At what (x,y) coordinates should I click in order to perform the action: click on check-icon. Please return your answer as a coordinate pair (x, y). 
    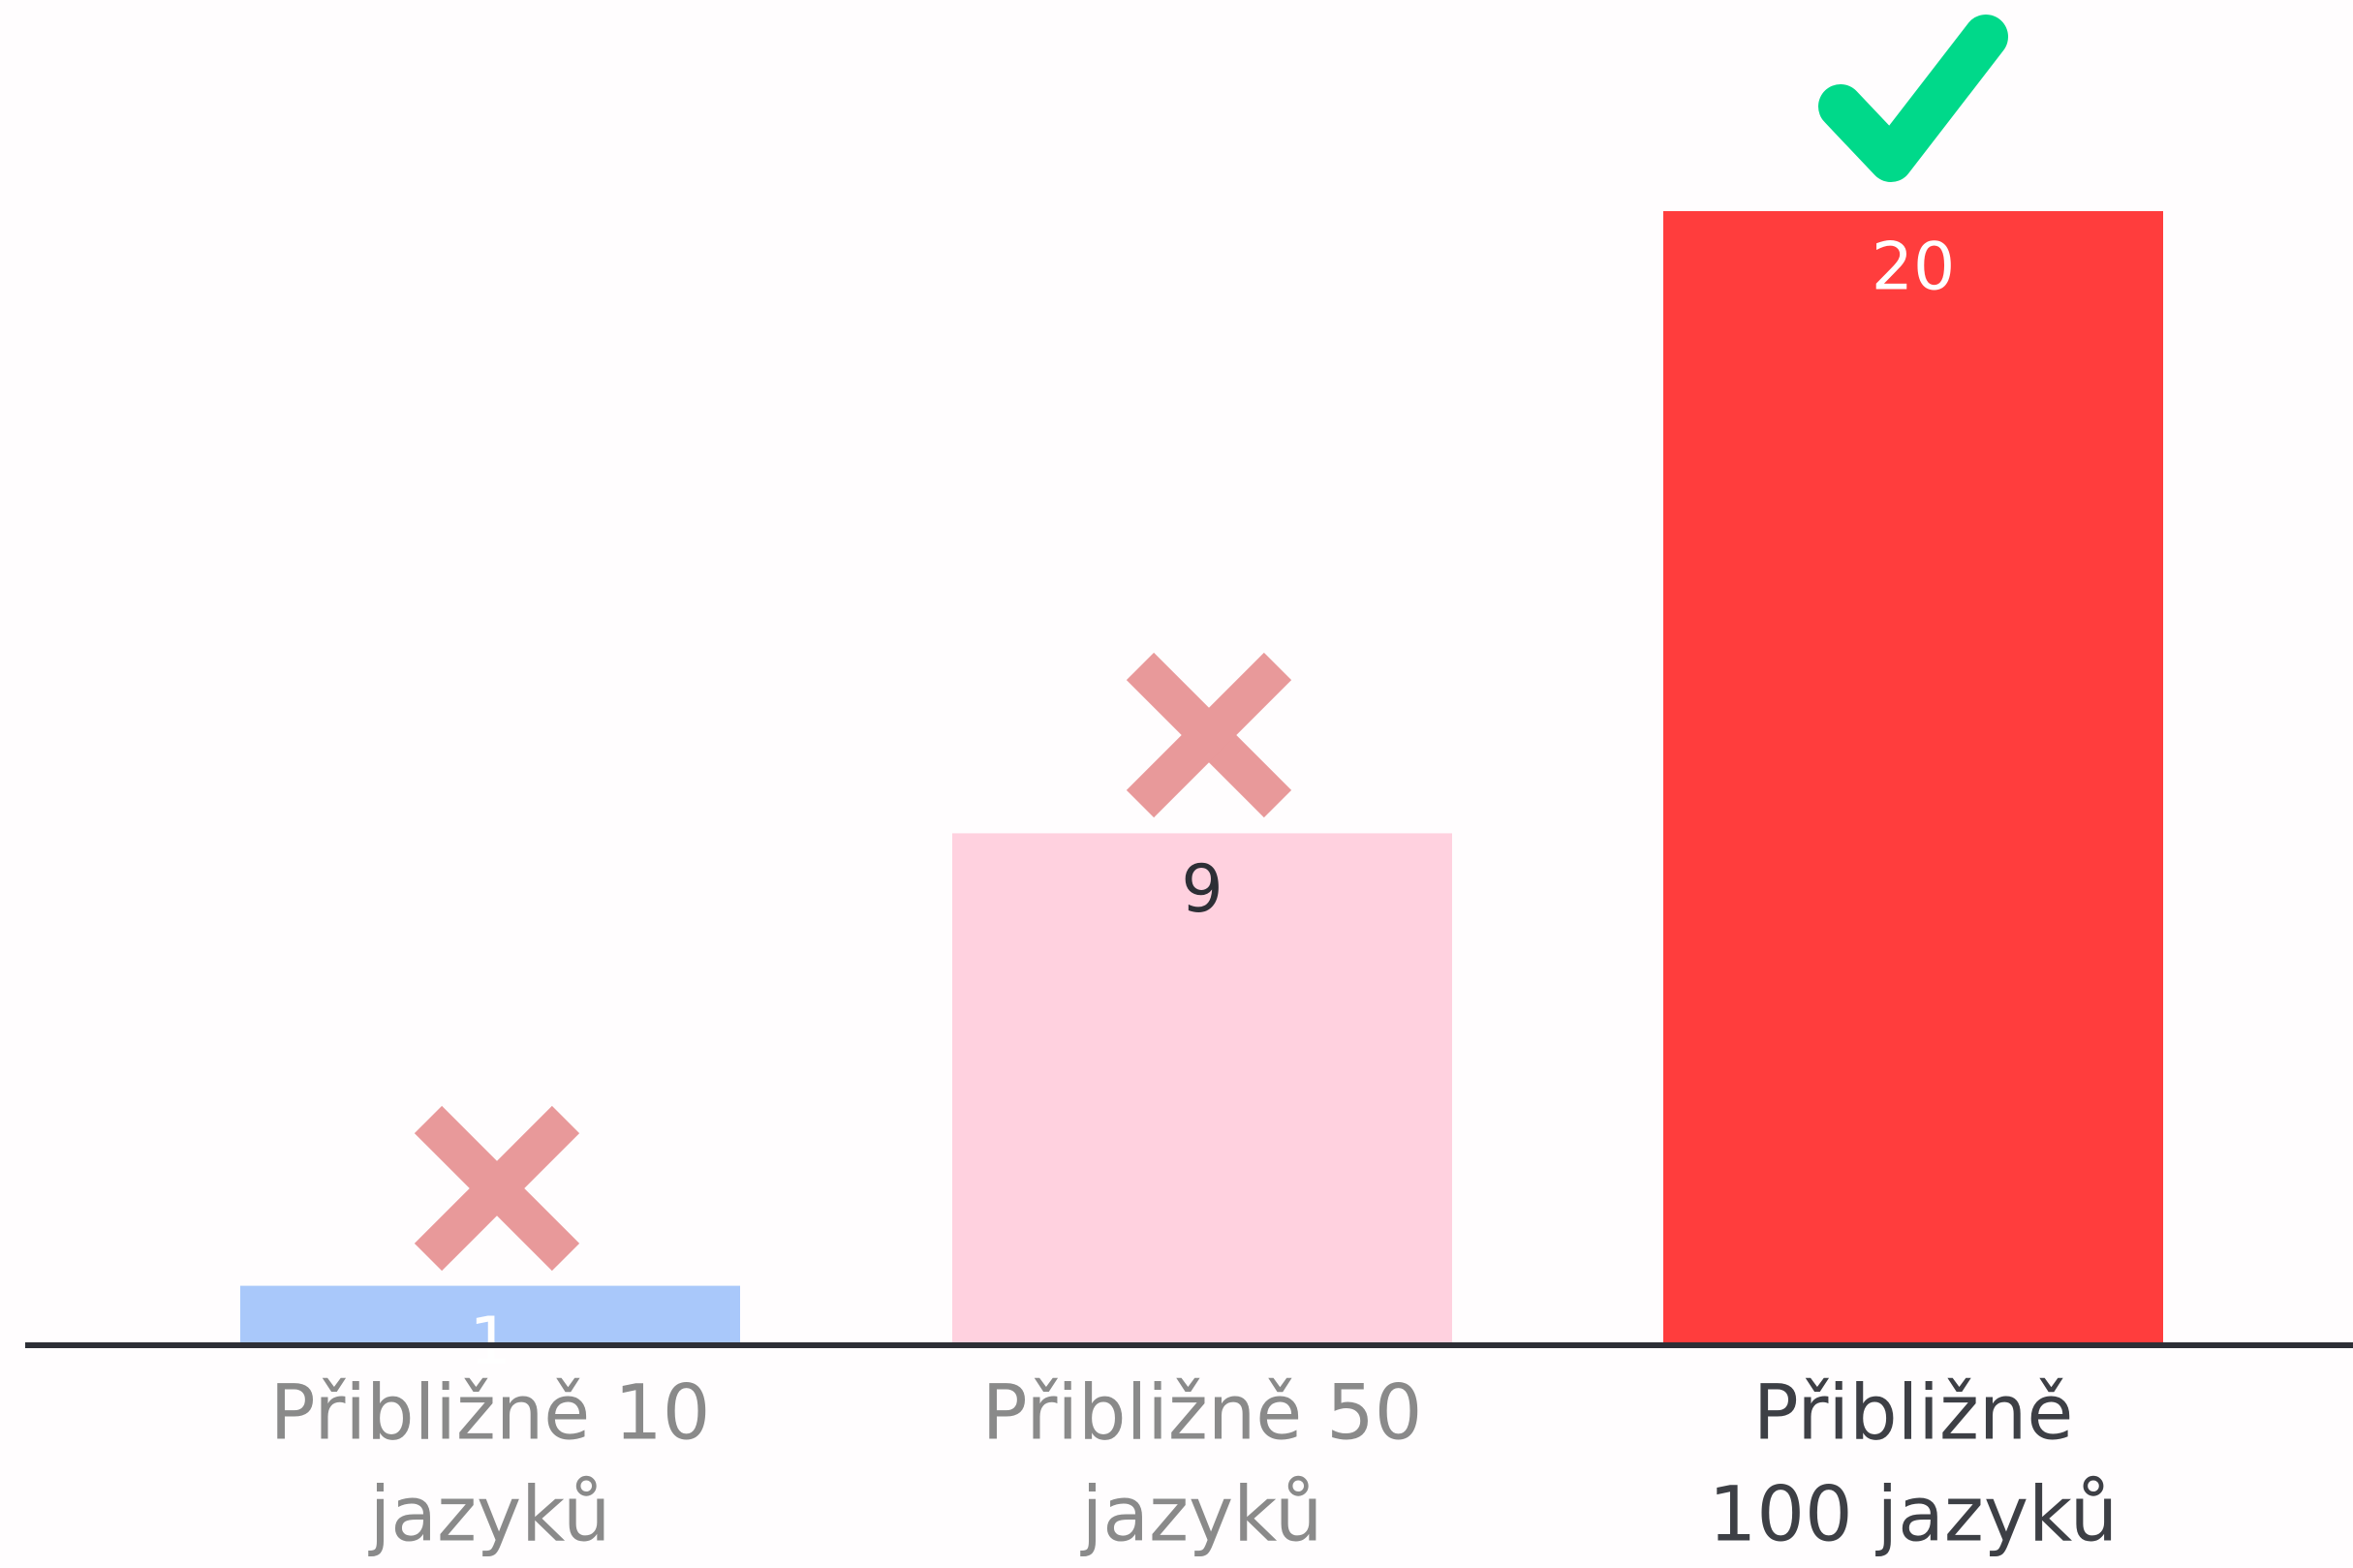
    Looking at the image, I should click on (1913, 98).